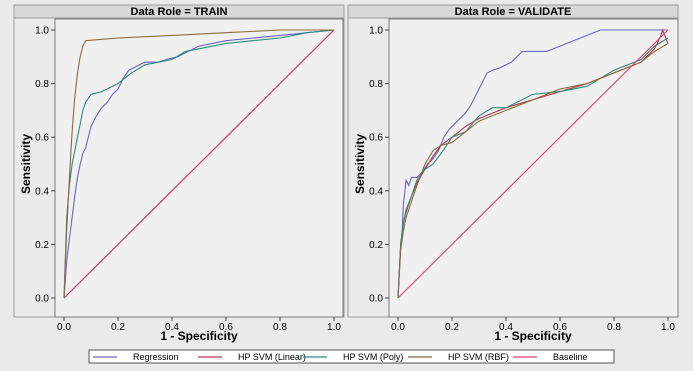 The image size is (693, 371). I want to click on y-tick-label-validate: 0.4, so click(376, 191).